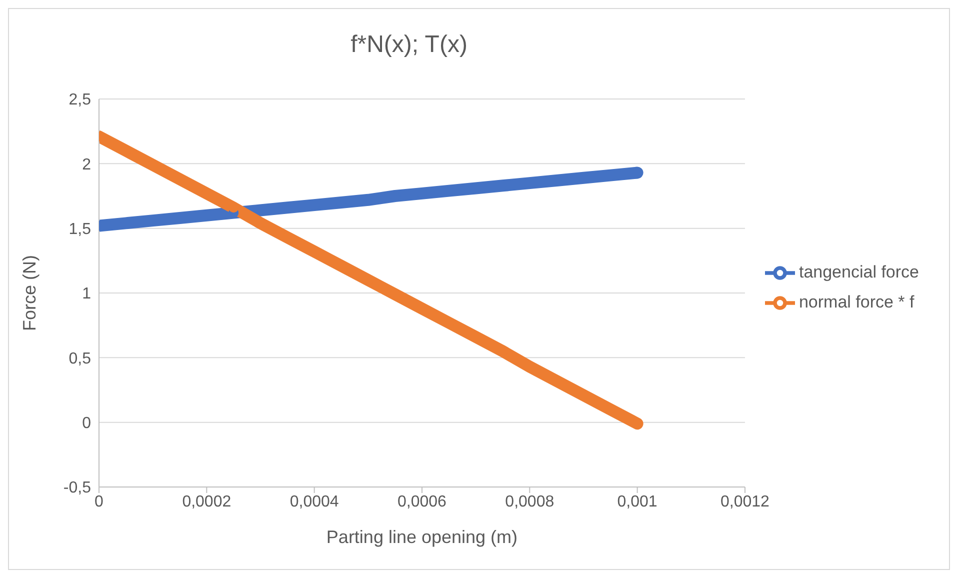  I want to click on y-tick-label: -0,5, so click(77, 488).